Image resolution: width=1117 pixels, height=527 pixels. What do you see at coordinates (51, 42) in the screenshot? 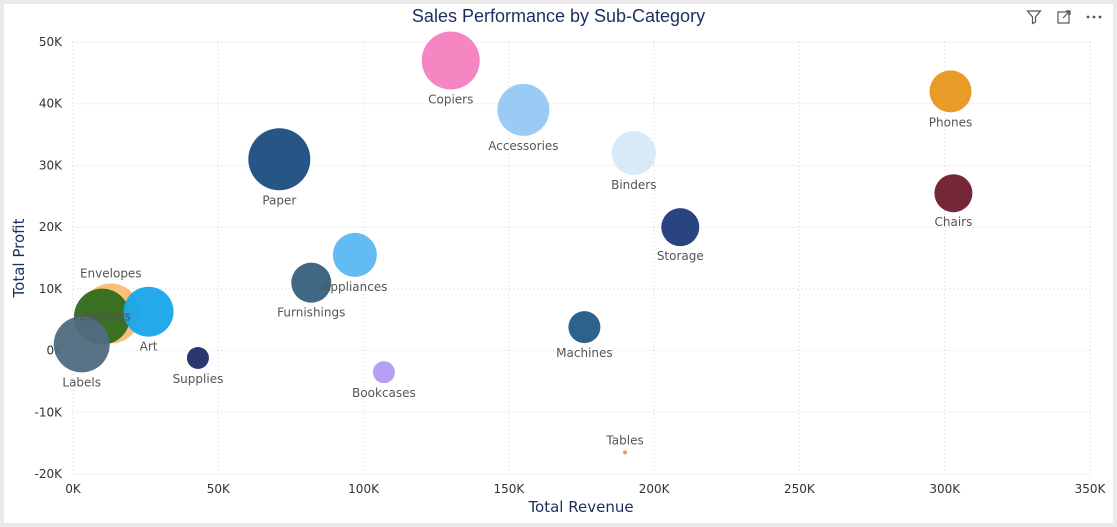
I see `y-tick-label: 50K` at bounding box center [51, 42].